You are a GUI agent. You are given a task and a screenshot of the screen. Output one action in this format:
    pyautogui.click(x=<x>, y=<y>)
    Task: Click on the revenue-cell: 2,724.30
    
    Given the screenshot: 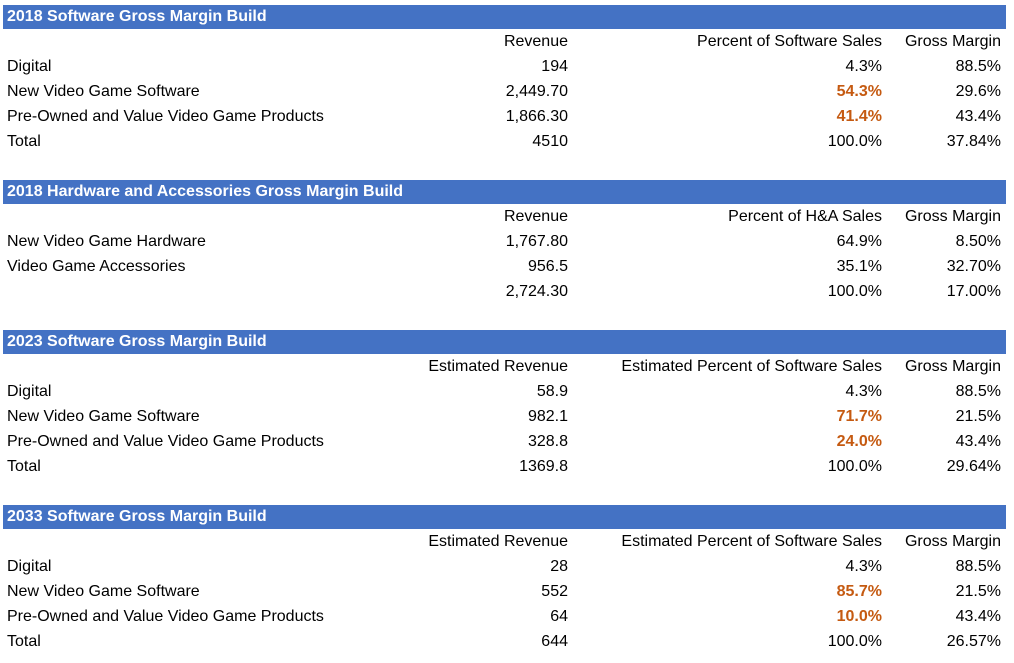 What is the action you would take?
    pyautogui.click(x=536, y=291)
    